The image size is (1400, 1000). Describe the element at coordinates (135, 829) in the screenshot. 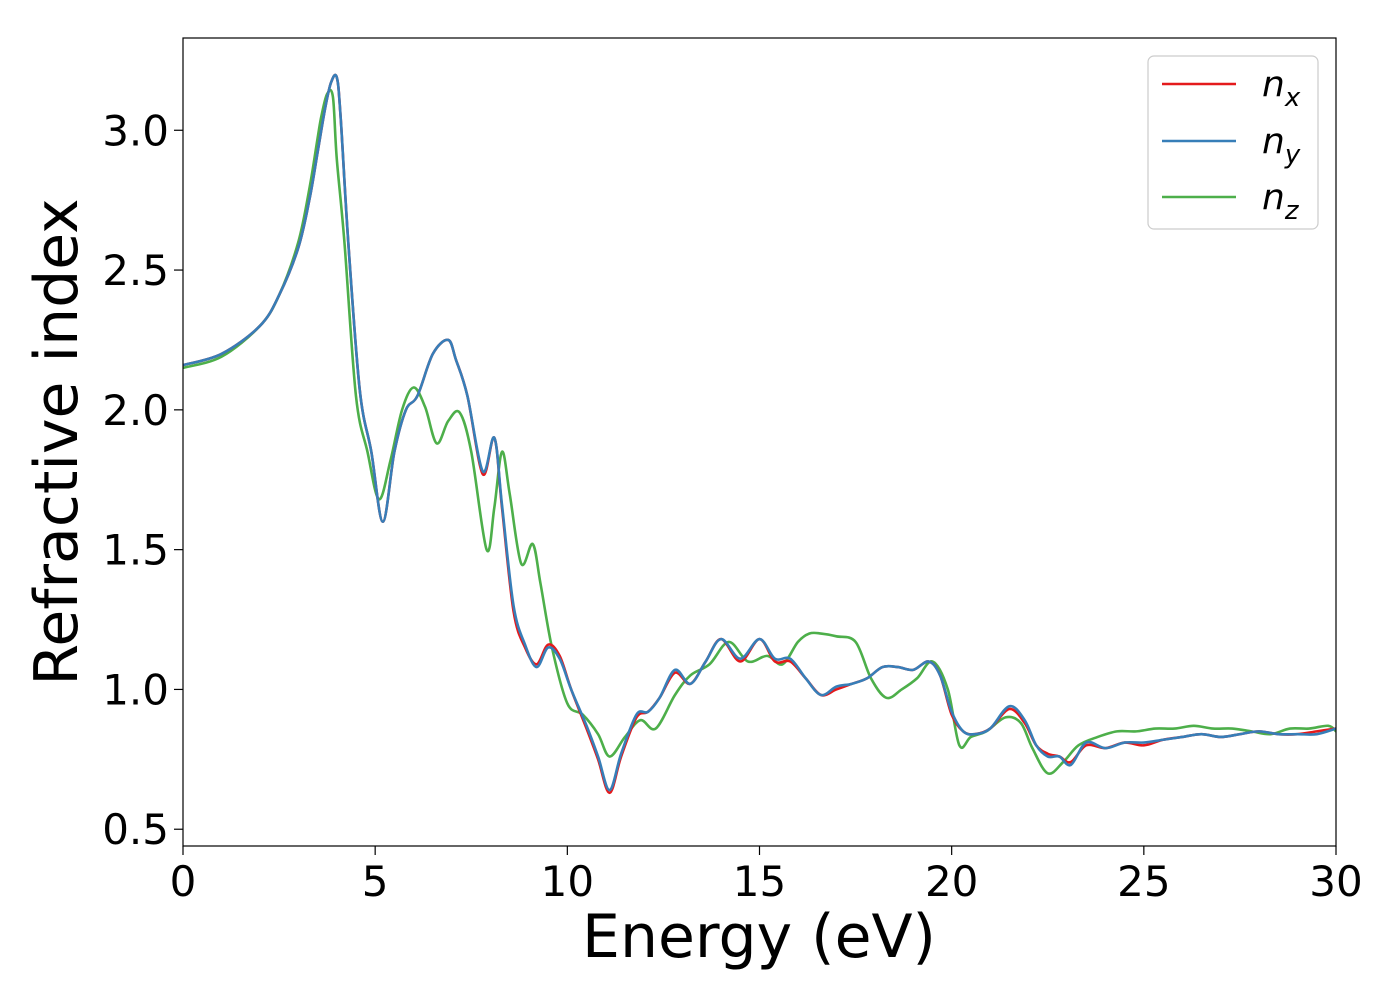

I see `y-tick-label: 0.5` at that location.